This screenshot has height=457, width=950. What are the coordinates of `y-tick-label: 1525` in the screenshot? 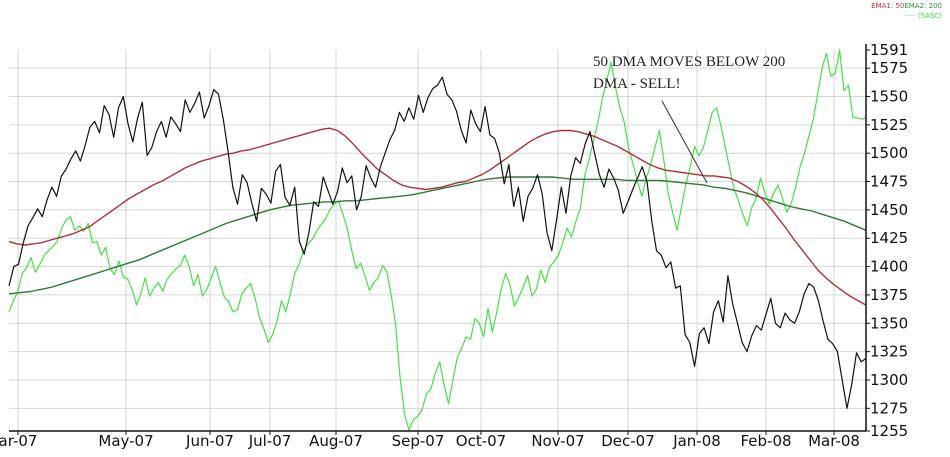 It's located at (889, 125).